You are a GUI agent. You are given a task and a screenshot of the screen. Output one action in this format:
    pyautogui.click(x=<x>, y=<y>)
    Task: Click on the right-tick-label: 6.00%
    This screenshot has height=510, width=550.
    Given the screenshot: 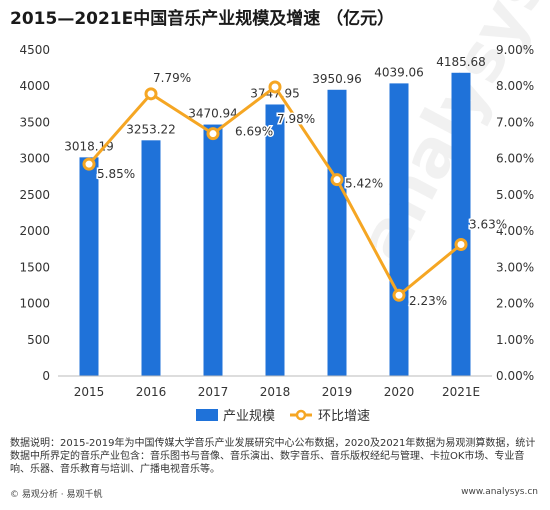 What is the action you would take?
    pyautogui.click(x=515, y=159)
    